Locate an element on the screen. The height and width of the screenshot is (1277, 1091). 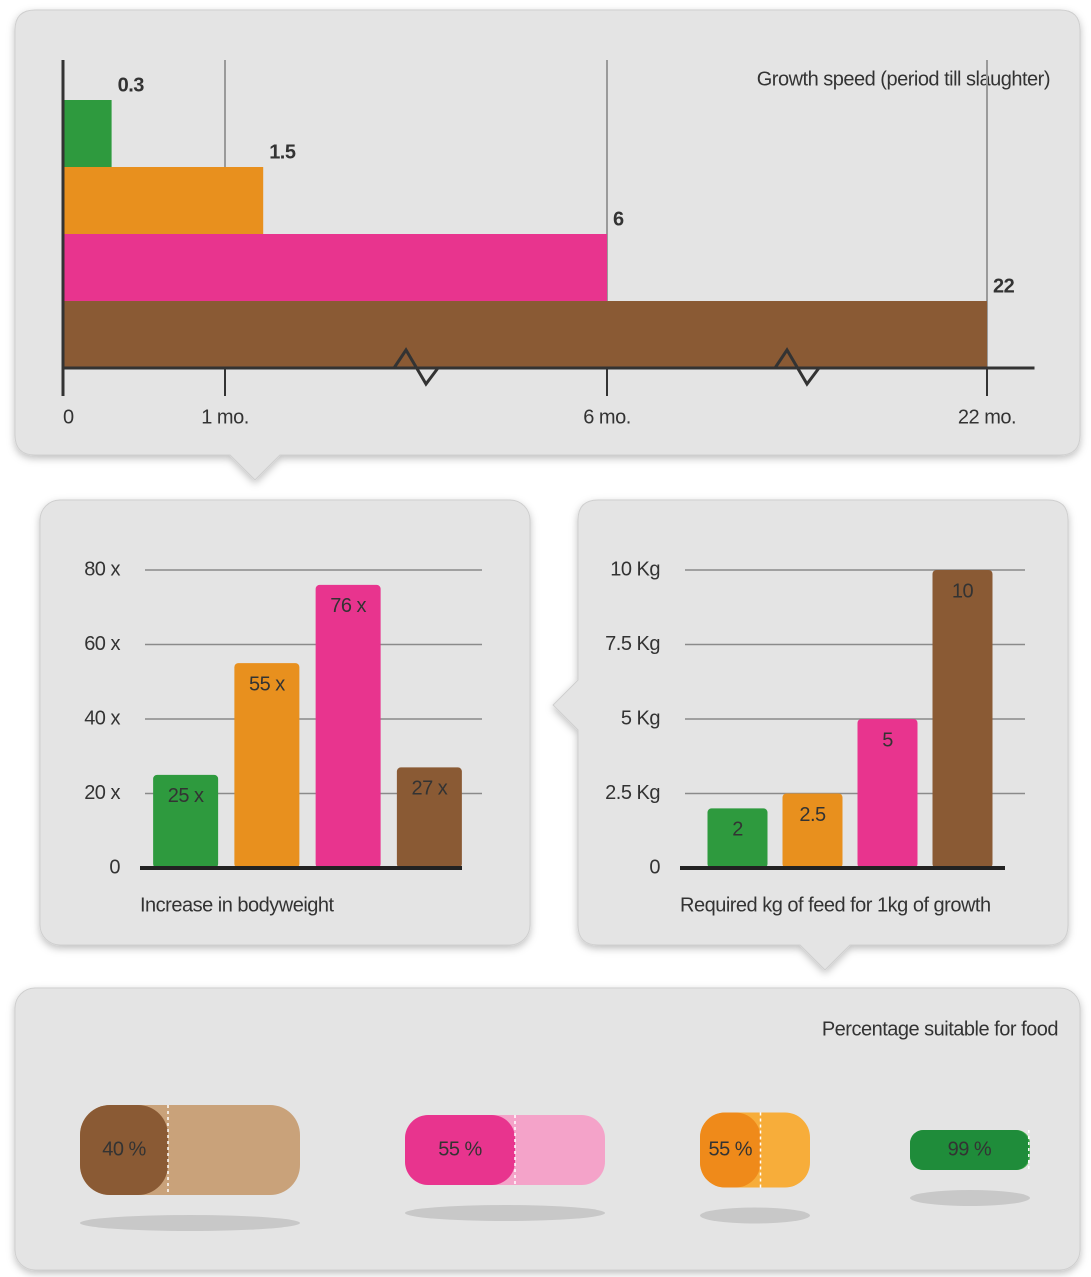
y-tick-label: 5 Kg is located at coordinates (640, 718).